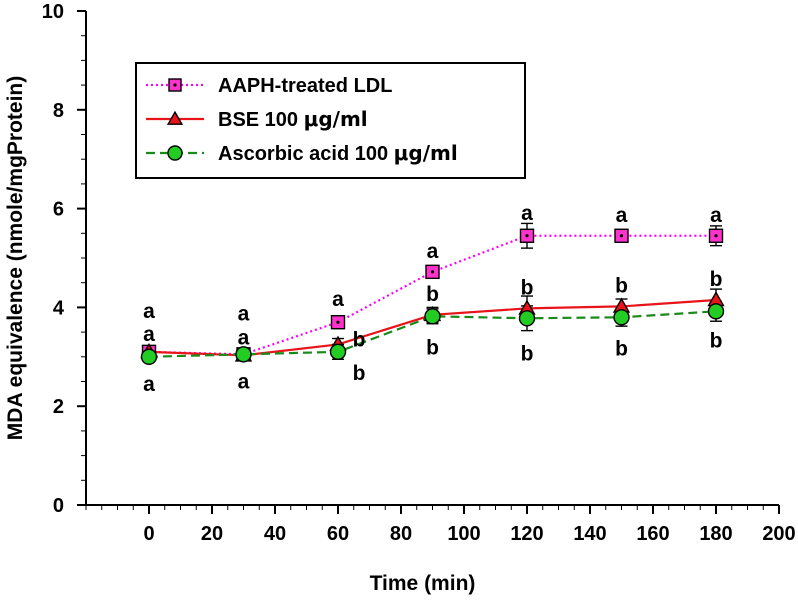  I want to click on x-tick-label: 100, so click(463, 534).